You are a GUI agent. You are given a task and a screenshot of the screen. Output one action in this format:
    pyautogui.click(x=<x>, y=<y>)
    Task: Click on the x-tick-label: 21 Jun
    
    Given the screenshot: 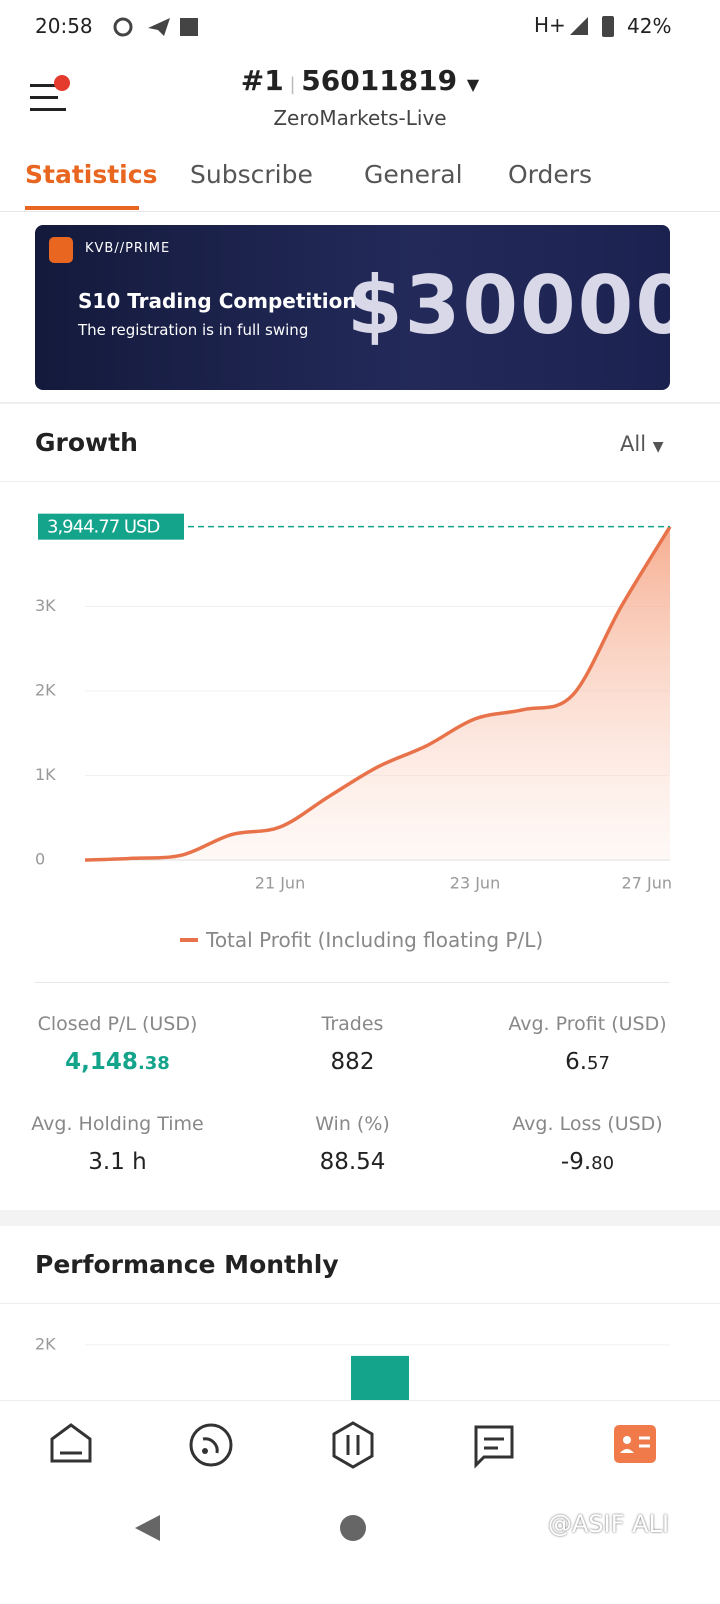 What is the action you would take?
    pyautogui.click(x=280, y=883)
    